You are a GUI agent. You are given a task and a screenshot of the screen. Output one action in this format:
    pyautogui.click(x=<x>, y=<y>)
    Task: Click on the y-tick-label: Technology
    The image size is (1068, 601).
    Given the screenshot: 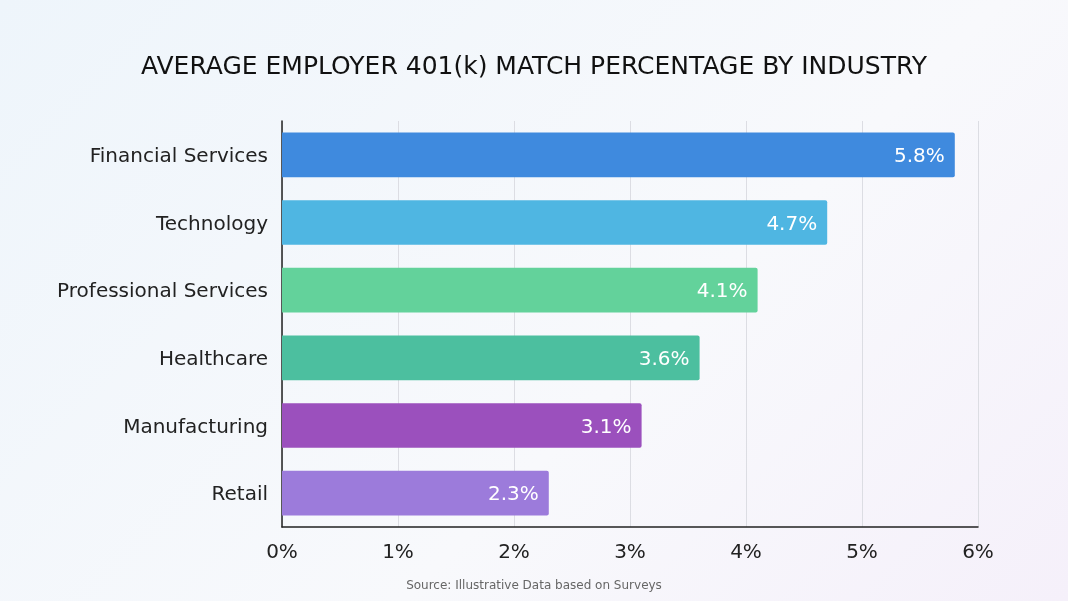 What is the action you would take?
    pyautogui.click(x=211, y=222)
    